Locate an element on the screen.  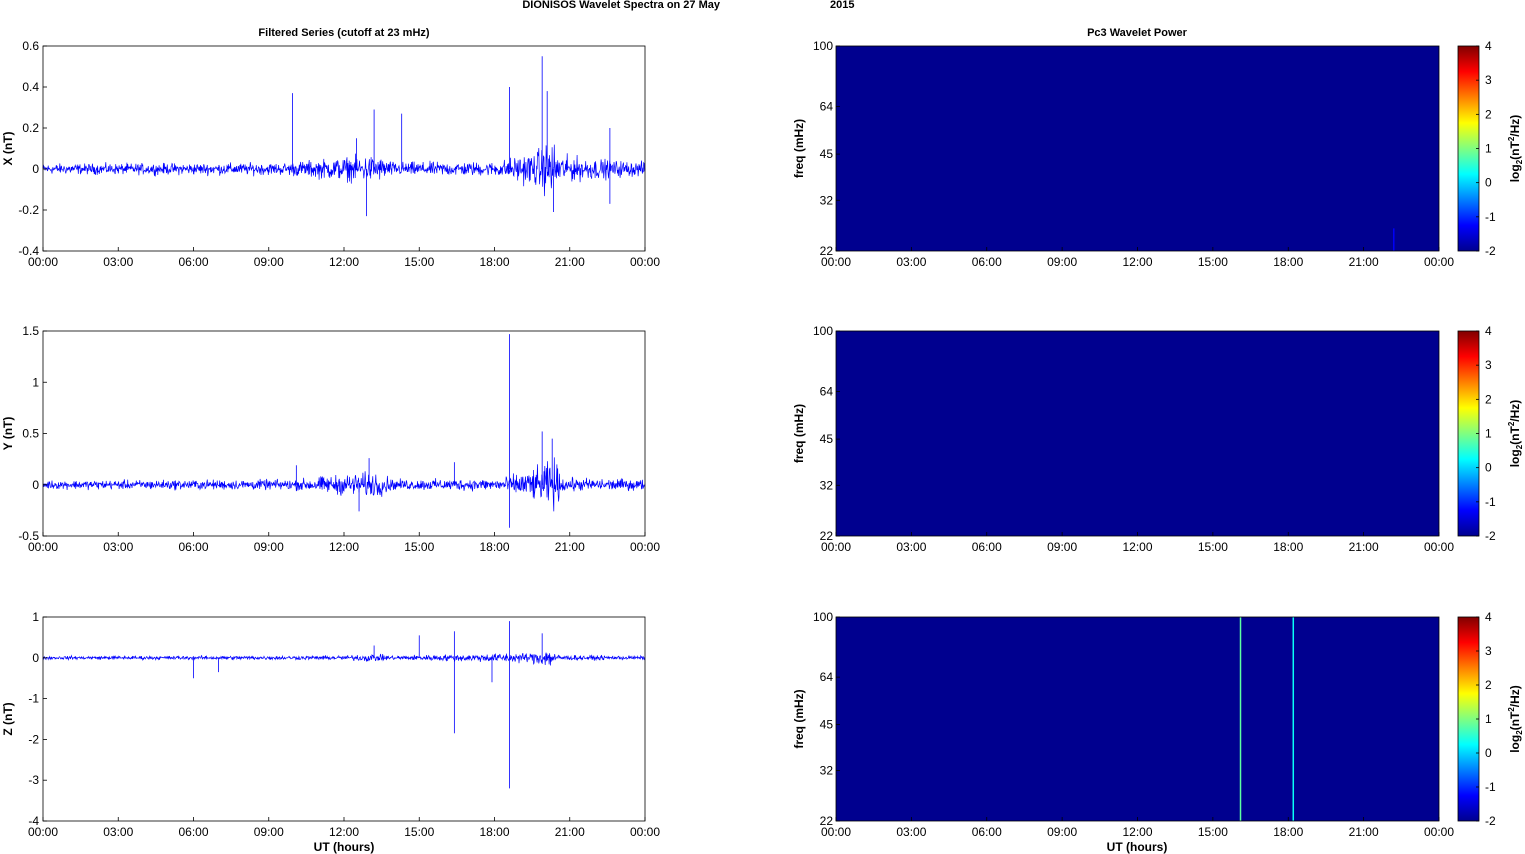
colorbar-label: log2(nT2/Hz) is located at coordinates (1515, 434).